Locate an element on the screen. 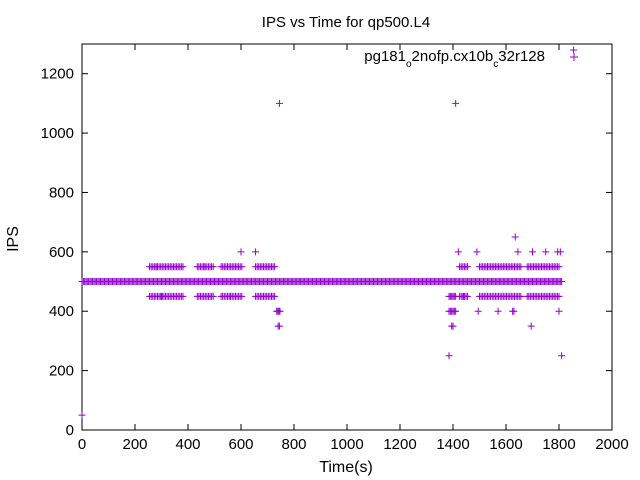 This screenshot has width=640, height=480. x-tick-label: 1200 is located at coordinates (399, 444).